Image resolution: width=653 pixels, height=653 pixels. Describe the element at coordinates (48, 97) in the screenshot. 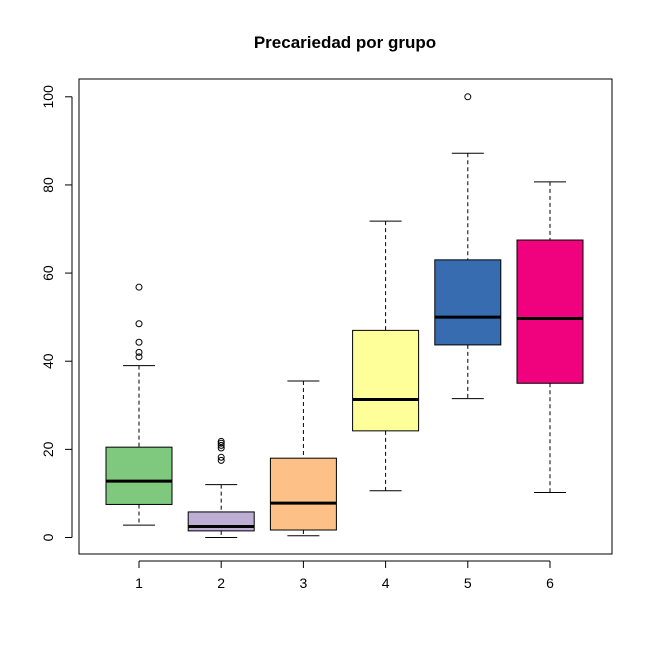

I see `y-tick-label: 100` at that location.